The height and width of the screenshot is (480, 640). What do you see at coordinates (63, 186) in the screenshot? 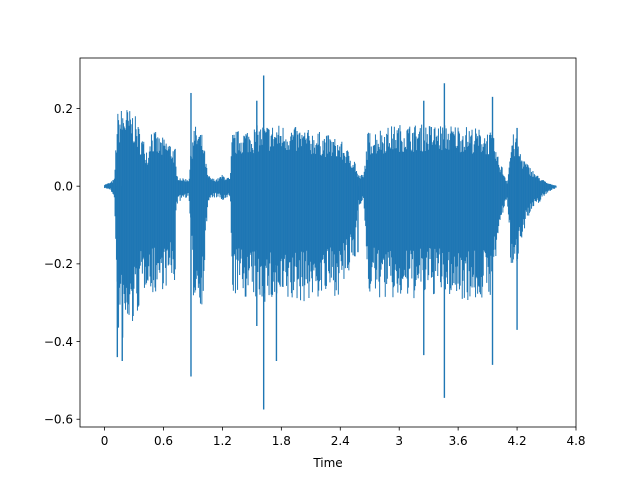
I see `y-tick-label: 0.0` at bounding box center [63, 186].